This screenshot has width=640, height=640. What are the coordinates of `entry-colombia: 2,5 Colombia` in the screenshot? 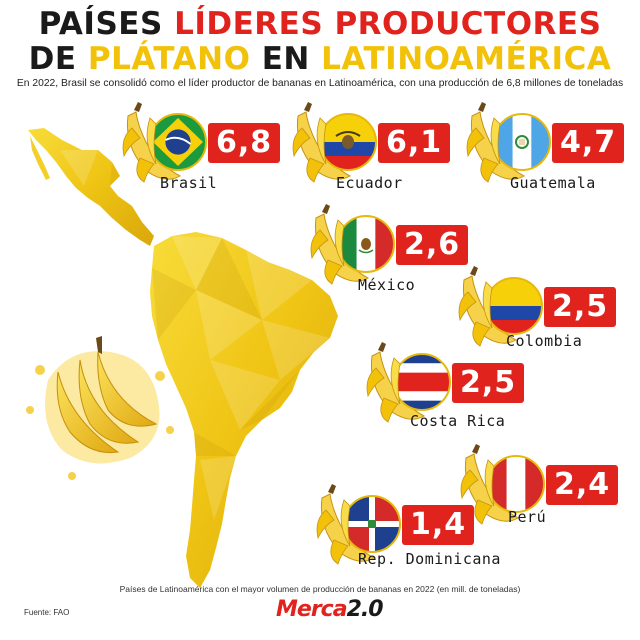 It's located at (548, 307).